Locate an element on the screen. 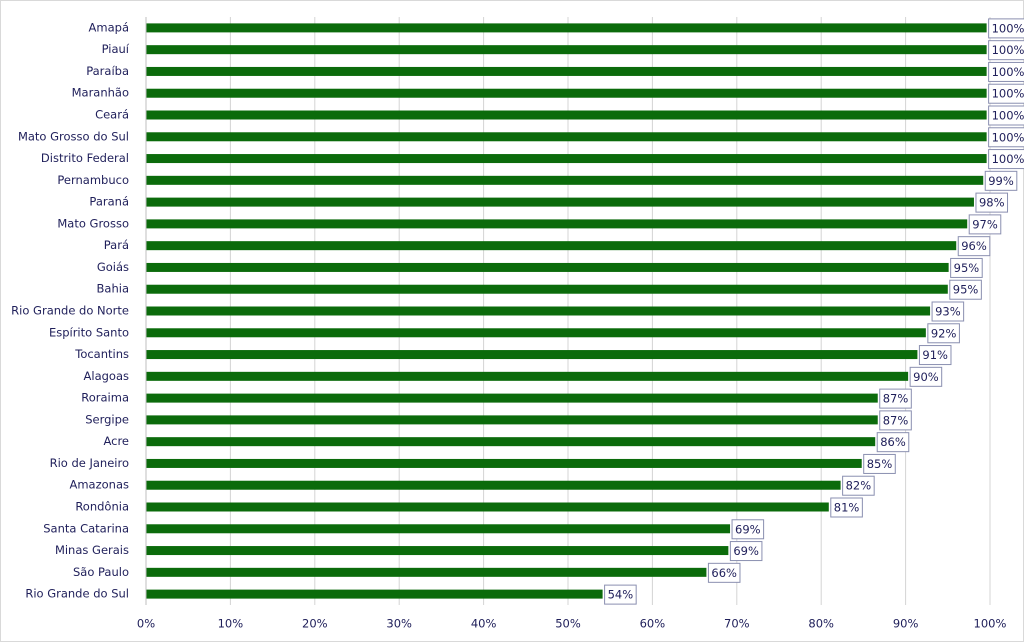  x-tick-label: 80% is located at coordinates (821, 624).